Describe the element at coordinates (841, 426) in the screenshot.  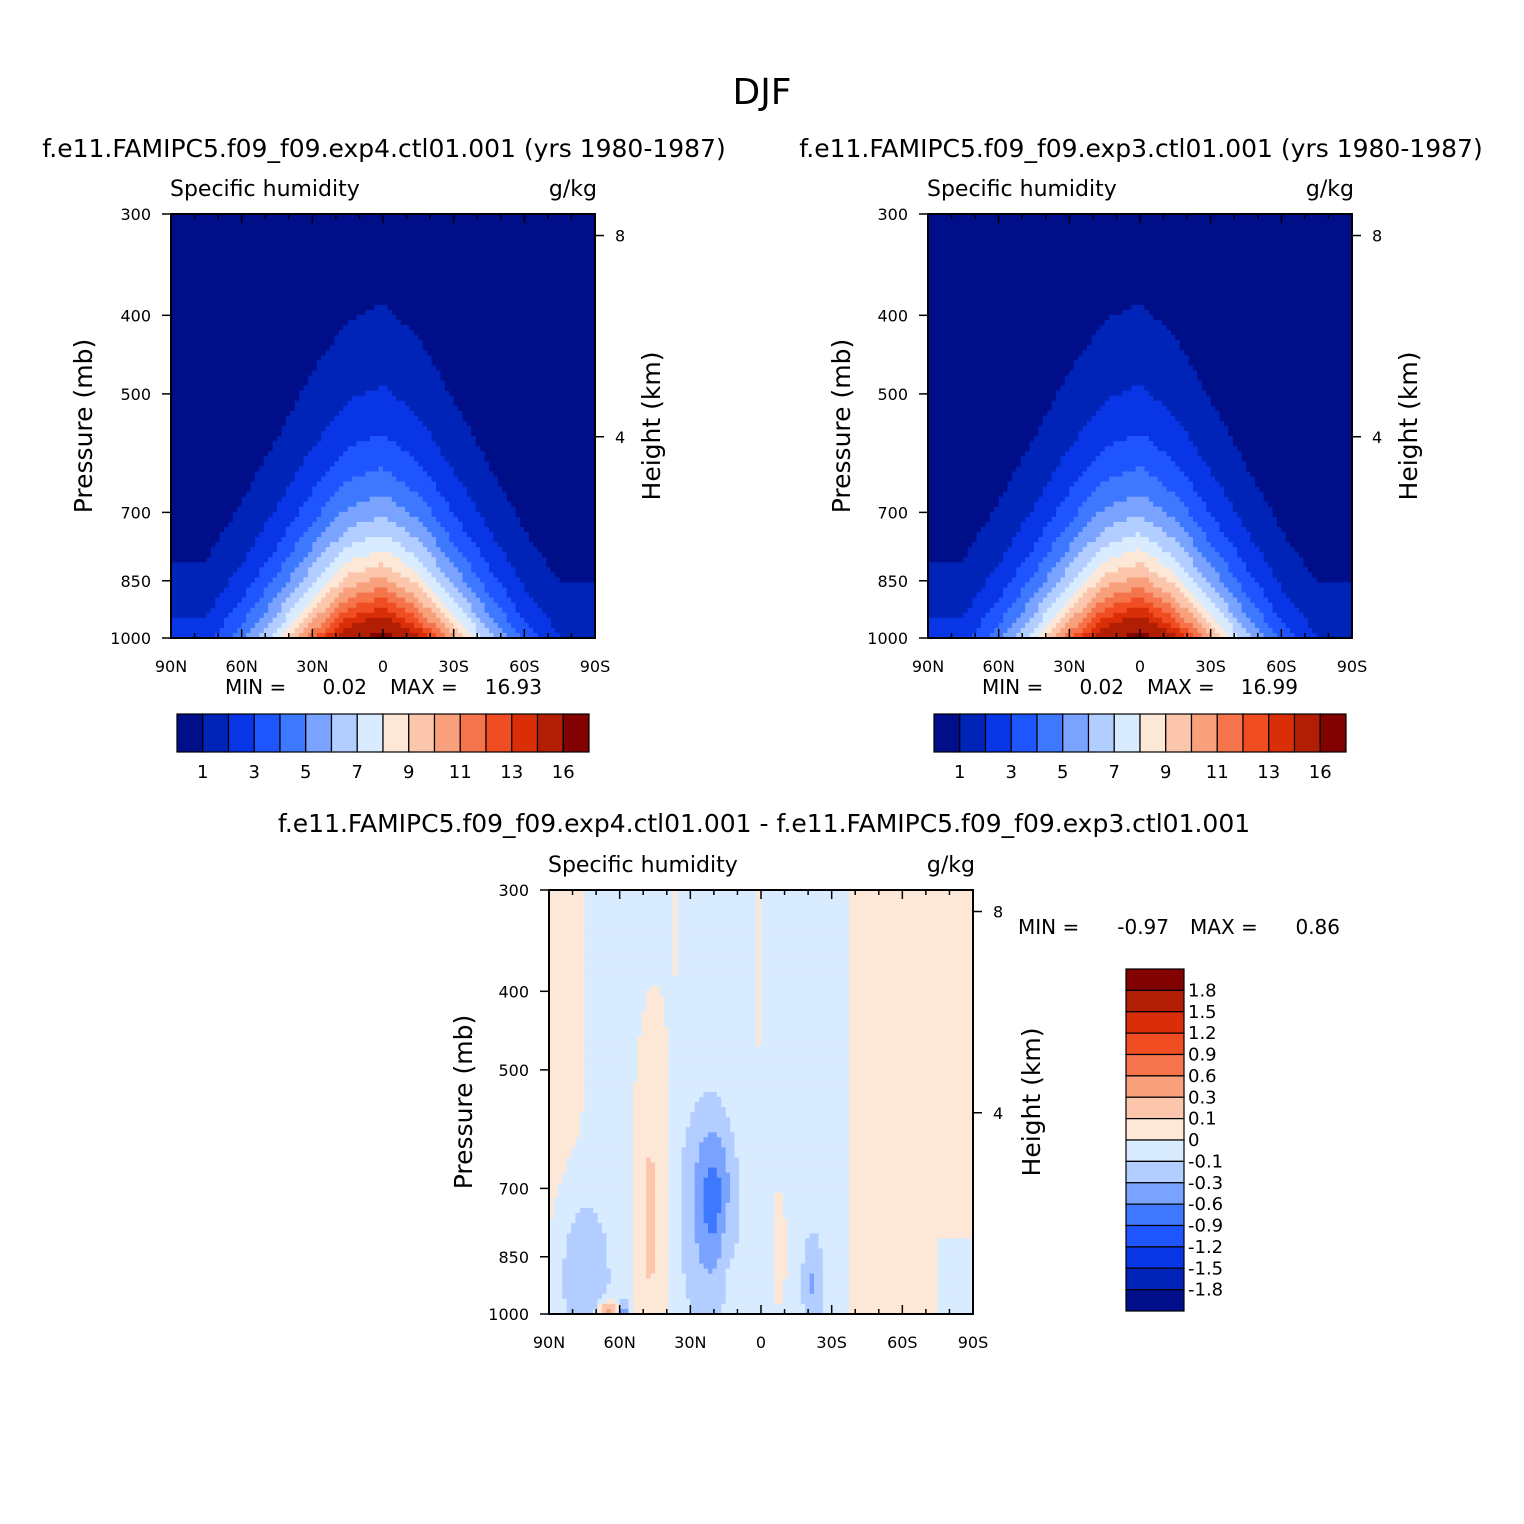
I see `y-axis-label: Pressure (mb)` at that location.